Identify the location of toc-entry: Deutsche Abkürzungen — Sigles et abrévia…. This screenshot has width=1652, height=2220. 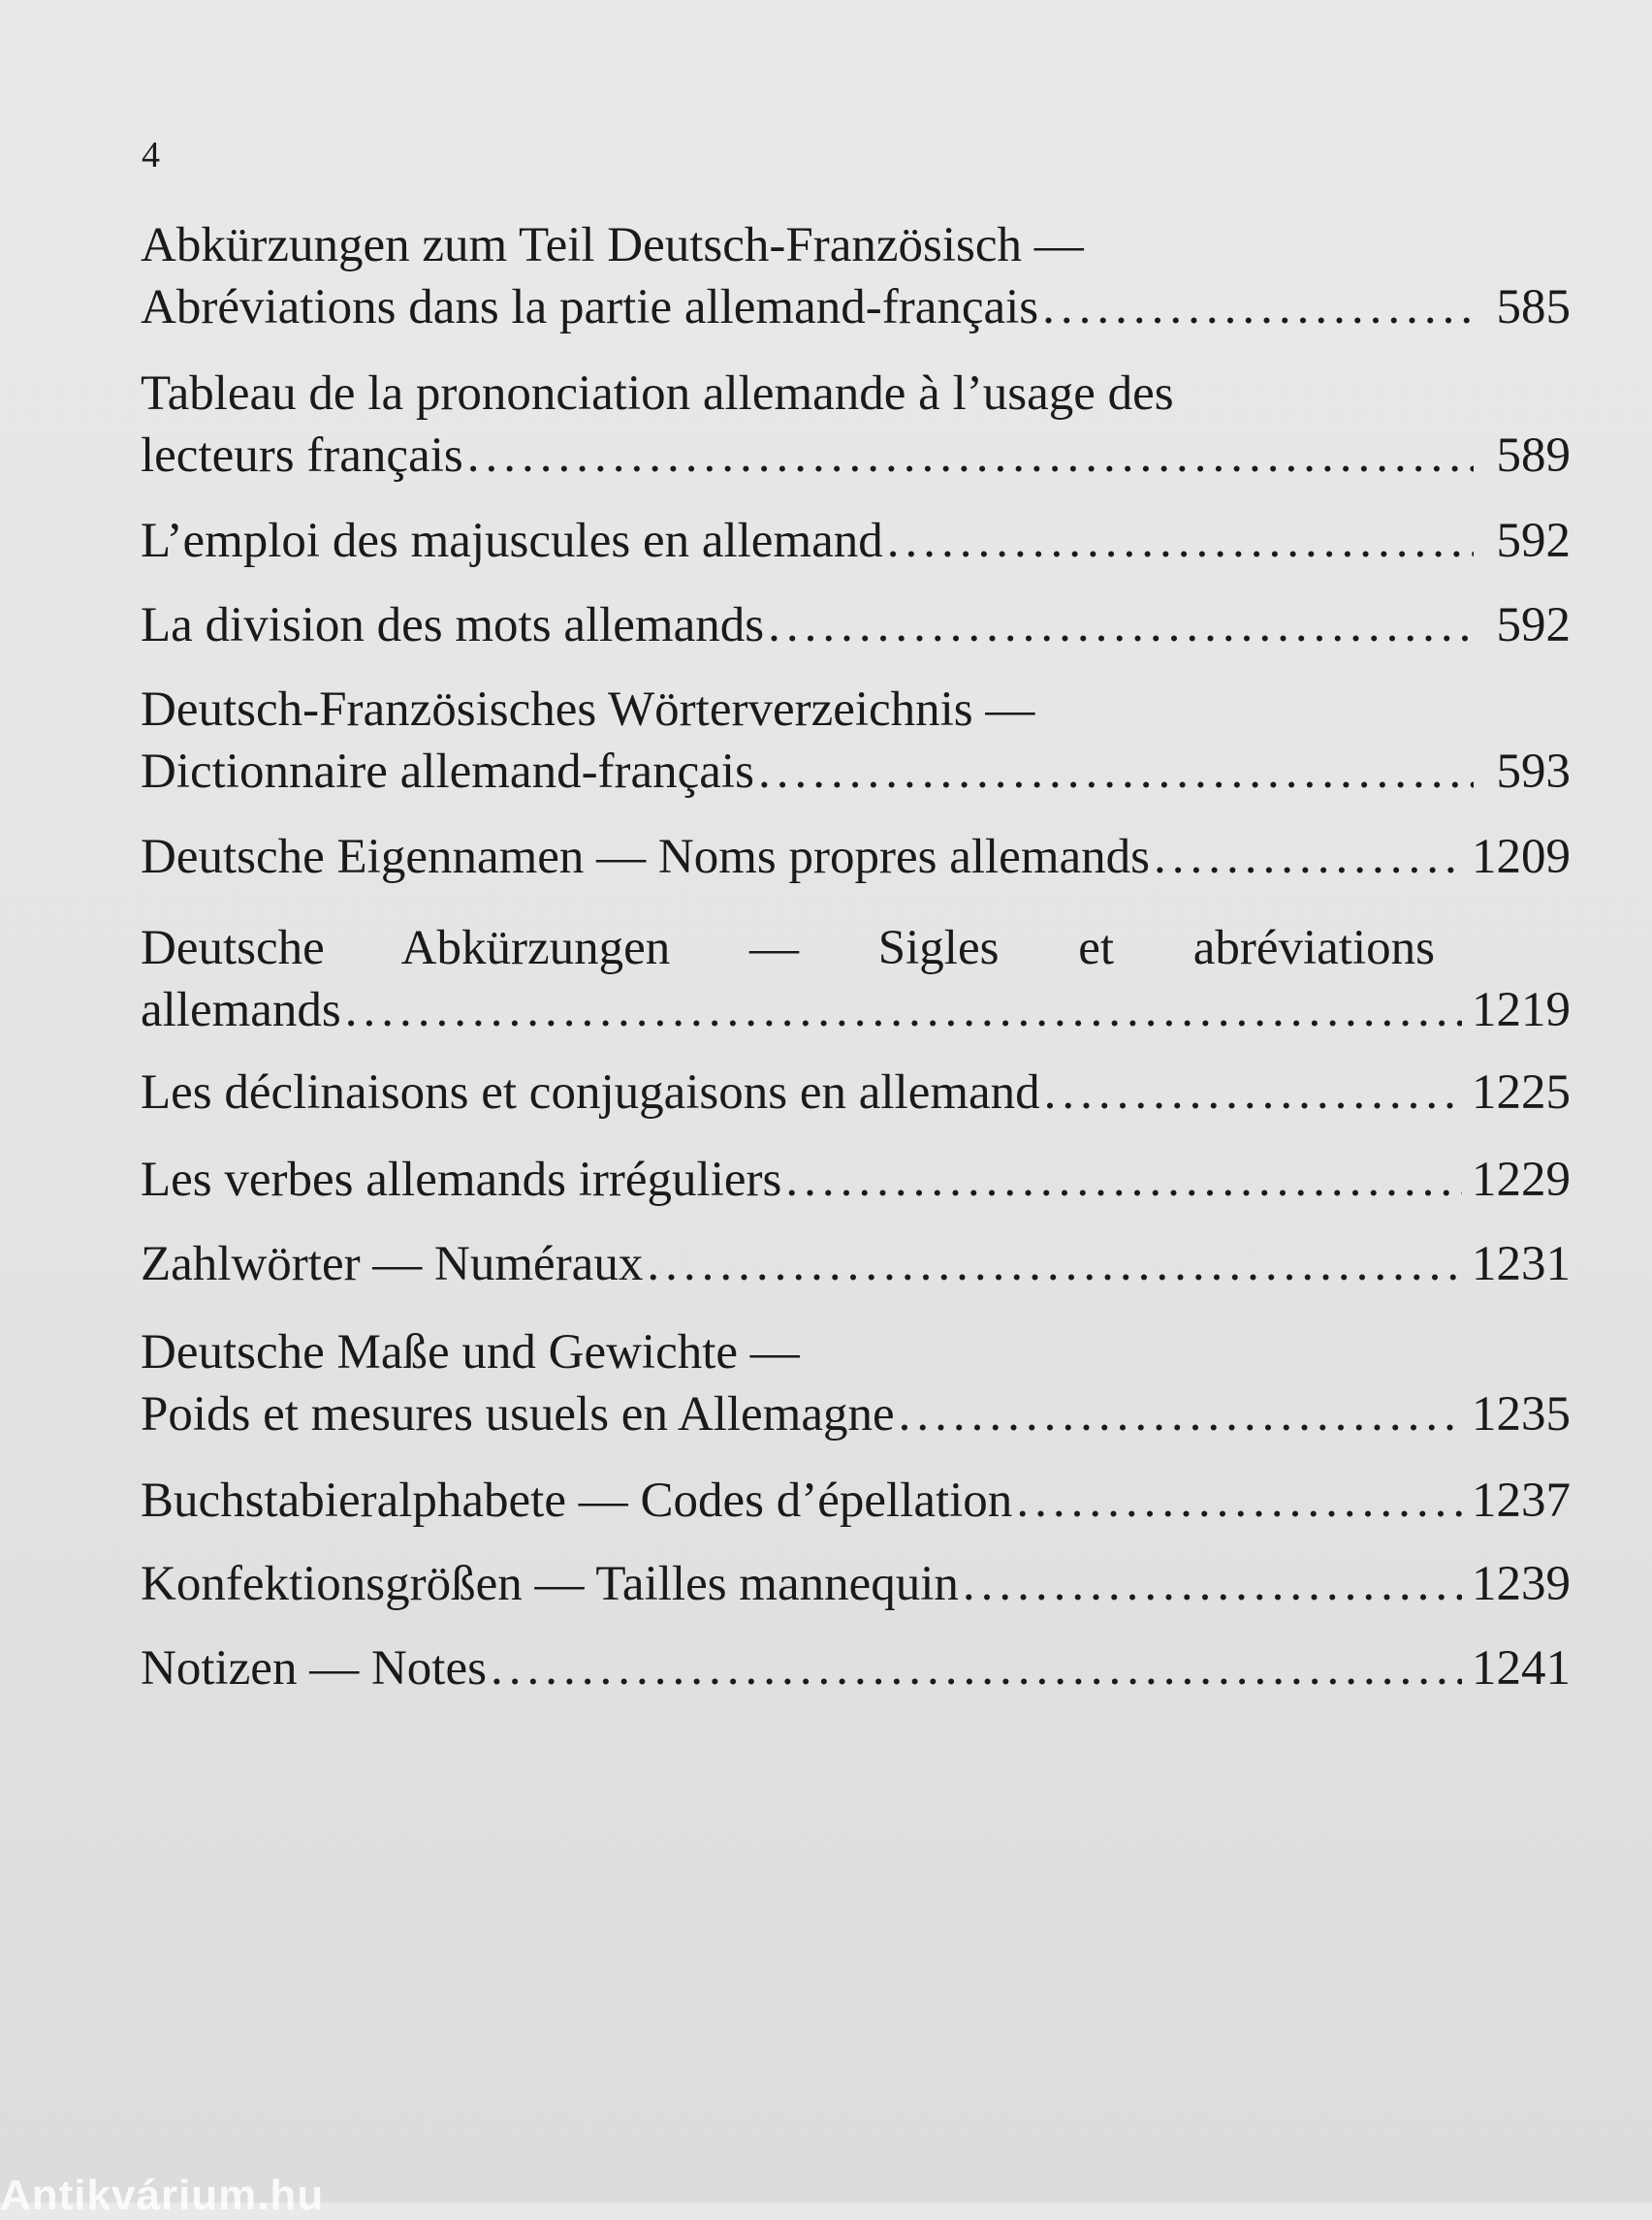
(856, 979).